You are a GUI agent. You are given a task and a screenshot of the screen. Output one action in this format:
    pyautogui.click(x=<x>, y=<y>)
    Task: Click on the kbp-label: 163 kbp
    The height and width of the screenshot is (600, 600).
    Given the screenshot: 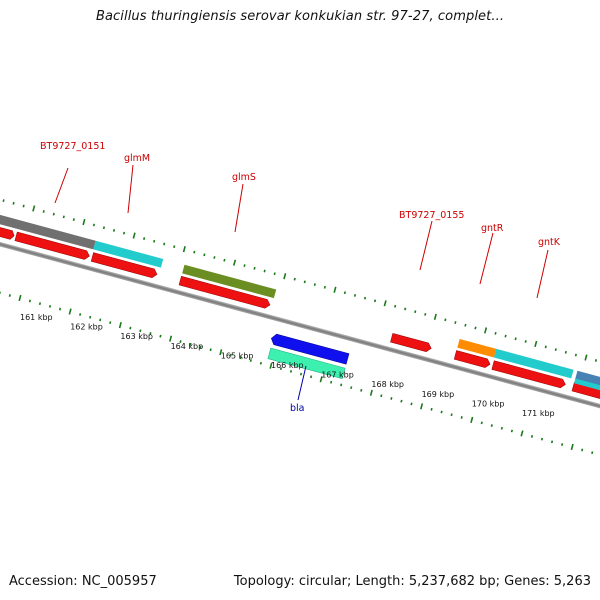 What is the action you would take?
    pyautogui.click(x=136, y=336)
    